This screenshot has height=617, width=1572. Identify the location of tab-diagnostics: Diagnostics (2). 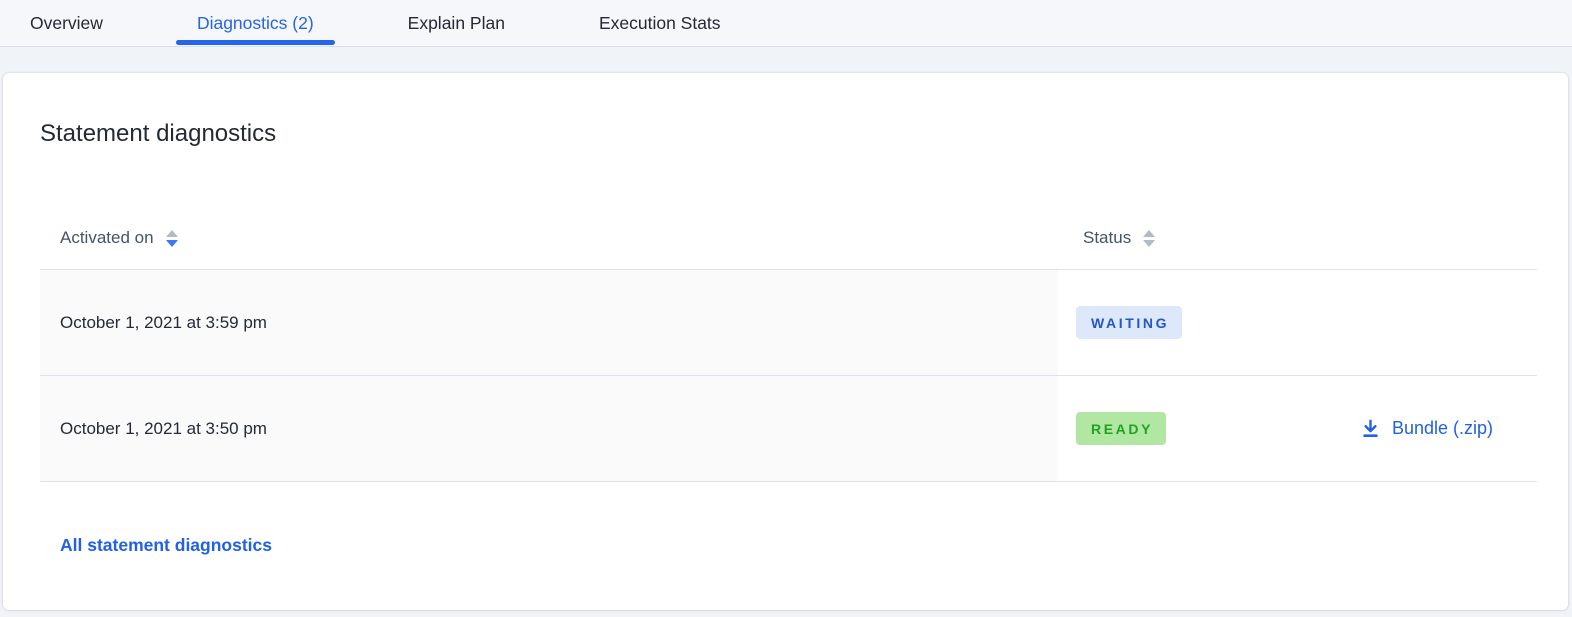
(255, 23).